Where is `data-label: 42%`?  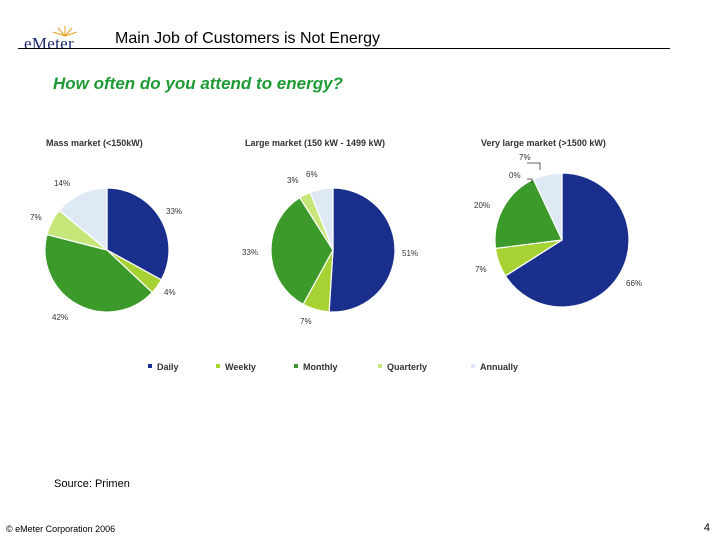 data-label: 42% is located at coordinates (60, 317).